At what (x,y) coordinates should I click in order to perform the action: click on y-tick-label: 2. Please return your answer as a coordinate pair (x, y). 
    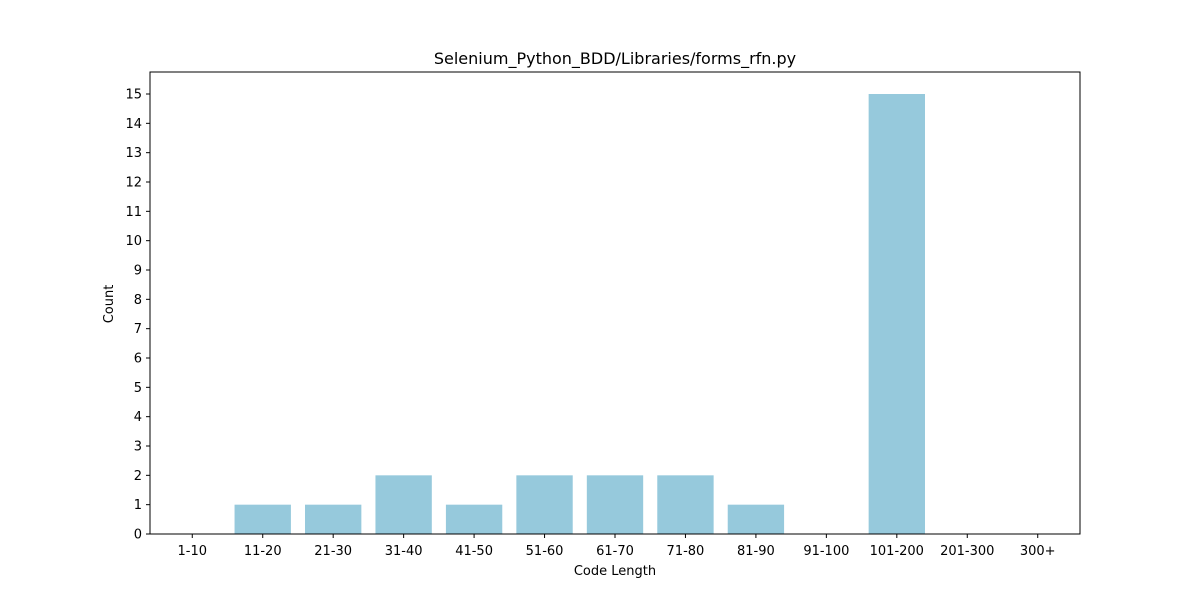
    Looking at the image, I should click on (138, 476).